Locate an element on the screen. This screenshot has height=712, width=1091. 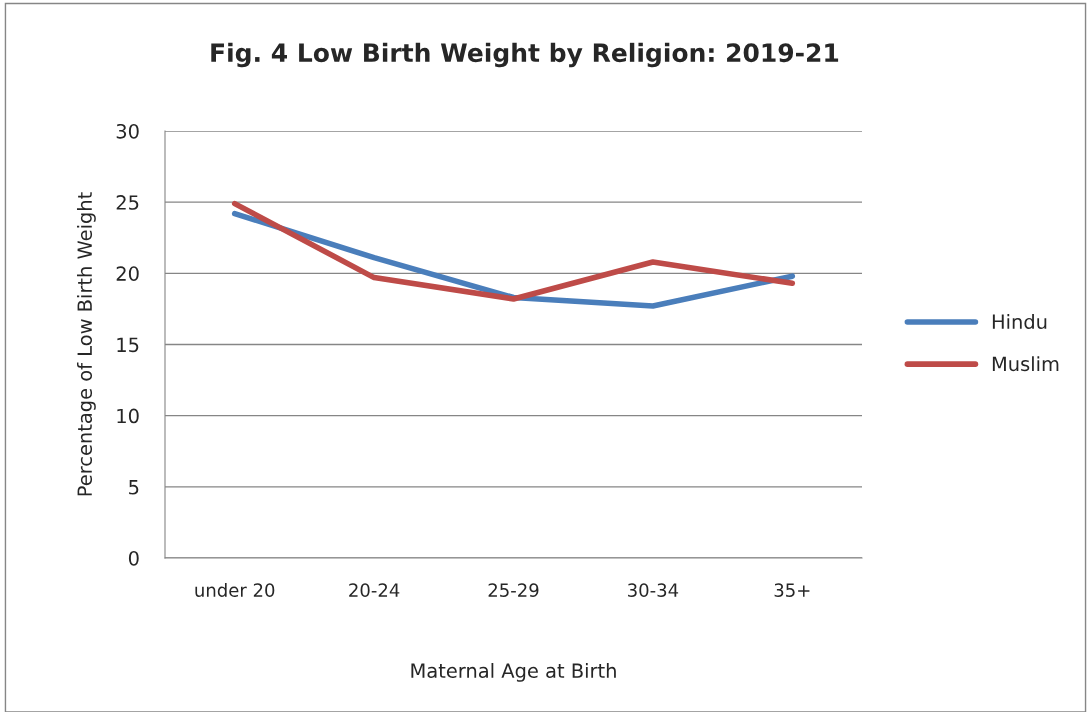
x-tick-label: 30-34 is located at coordinates (653, 590).